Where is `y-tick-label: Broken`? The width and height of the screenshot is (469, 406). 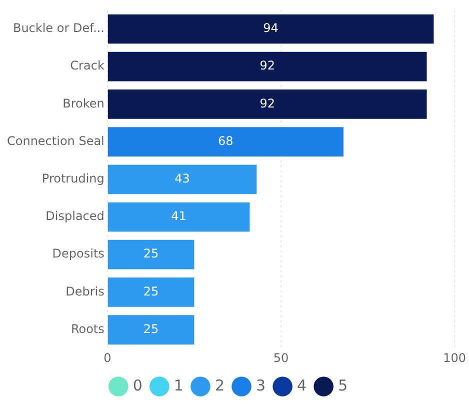
y-tick-label: Broken is located at coordinates (83, 103).